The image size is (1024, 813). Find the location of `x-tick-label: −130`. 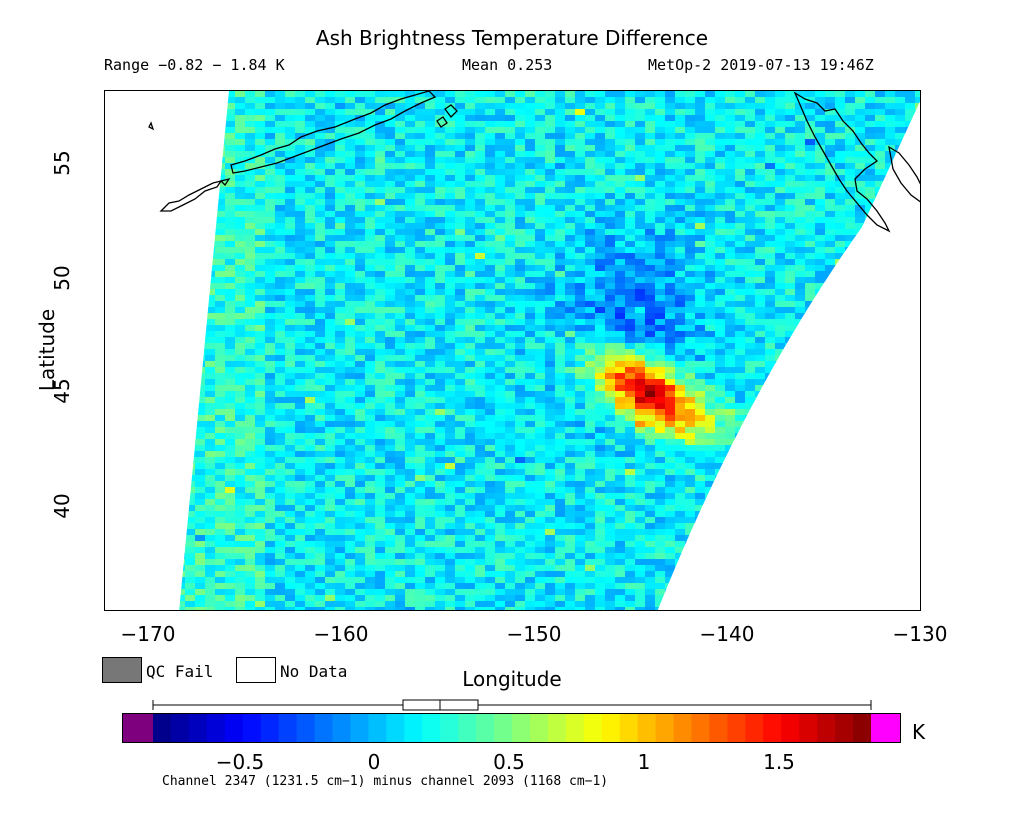

x-tick-label: −130 is located at coordinates (920, 634).